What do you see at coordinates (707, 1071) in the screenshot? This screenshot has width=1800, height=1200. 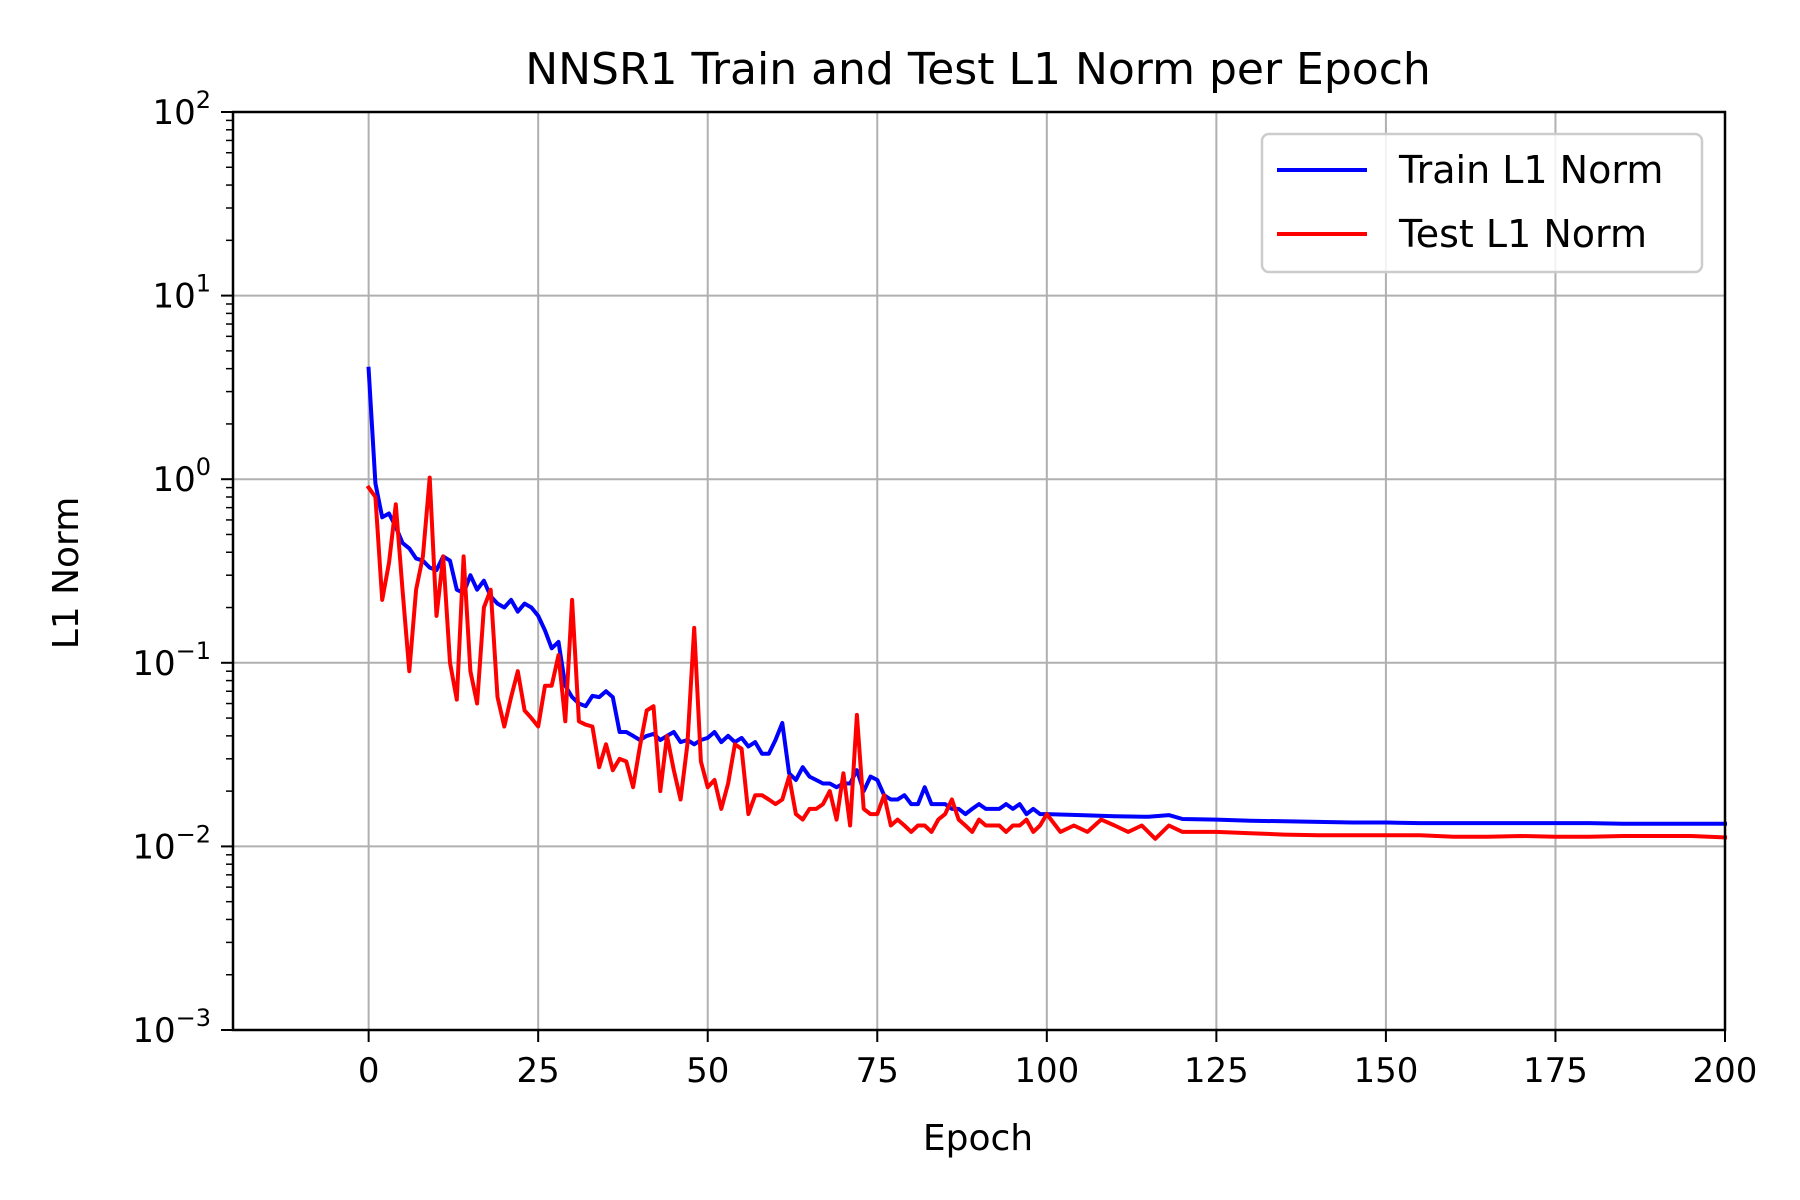 I see `x-tick-label: 50` at bounding box center [707, 1071].